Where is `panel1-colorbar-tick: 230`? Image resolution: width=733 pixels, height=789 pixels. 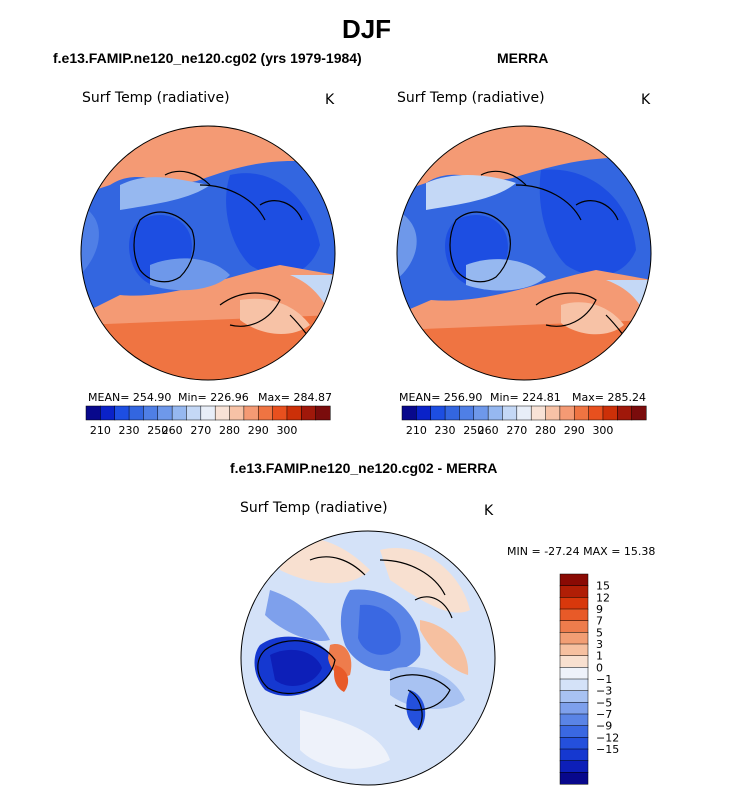
panel1-colorbar-tick: 230 is located at coordinates (129, 430).